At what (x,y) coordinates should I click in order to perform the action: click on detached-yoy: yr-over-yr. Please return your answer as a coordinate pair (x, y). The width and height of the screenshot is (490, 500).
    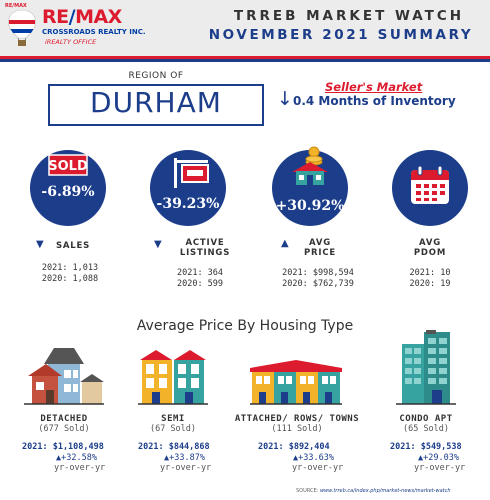
    Looking at the image, I should click on (80, 468).